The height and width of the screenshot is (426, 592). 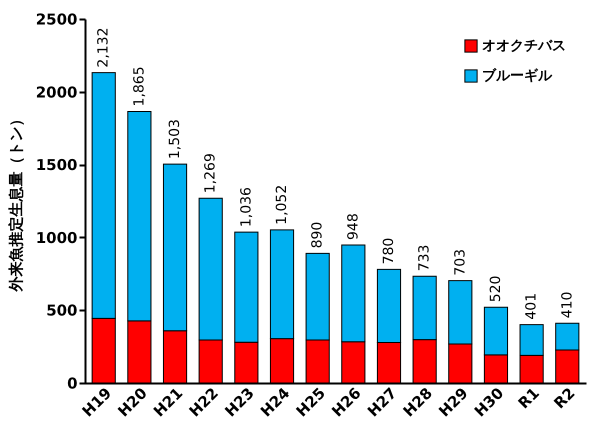 What do you see at coordinates (517, 75) in the screenshot?
I see `legend-label: ブルーギル` at bounding box center [517, 75].